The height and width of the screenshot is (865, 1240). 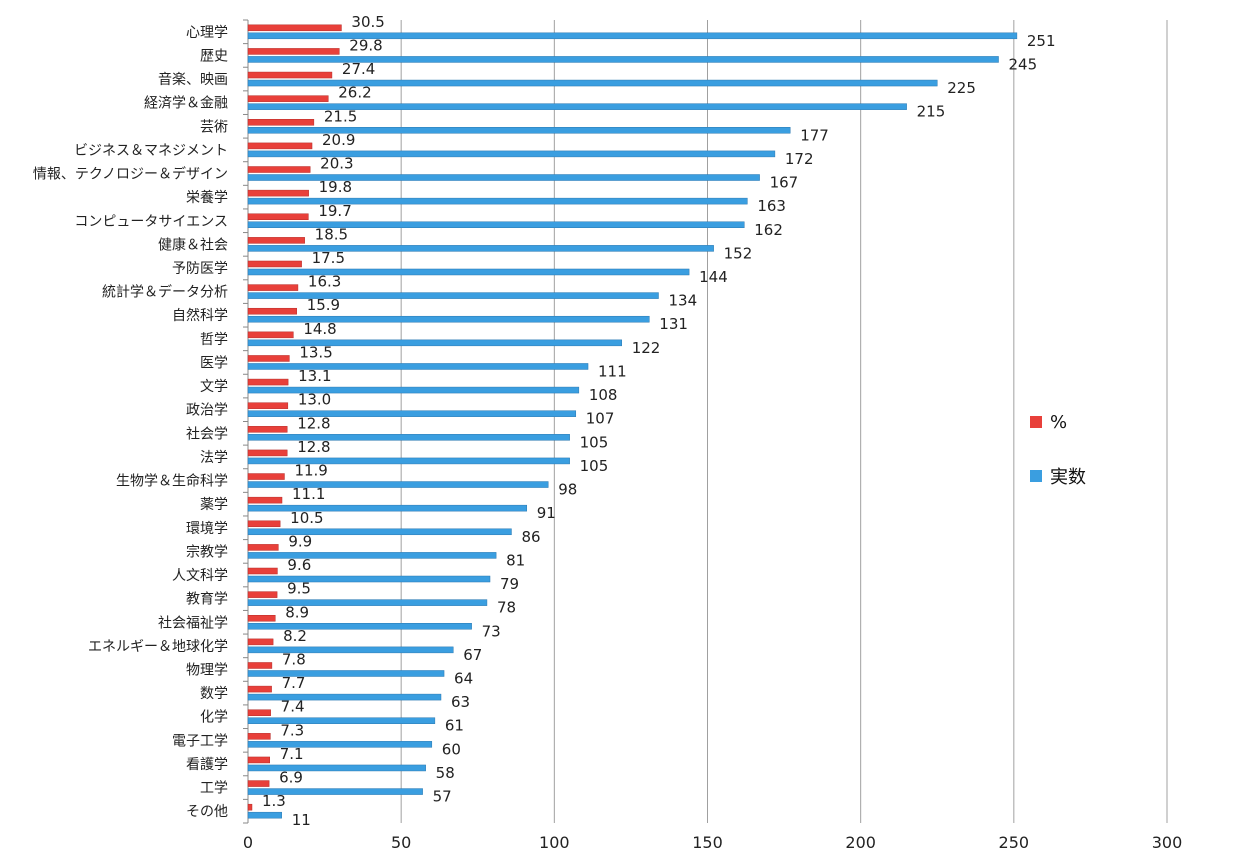 What do you see at coordinates (214, 458) in the screenshot?
I see `category-label: 法学` at bounding box center [214, 458].